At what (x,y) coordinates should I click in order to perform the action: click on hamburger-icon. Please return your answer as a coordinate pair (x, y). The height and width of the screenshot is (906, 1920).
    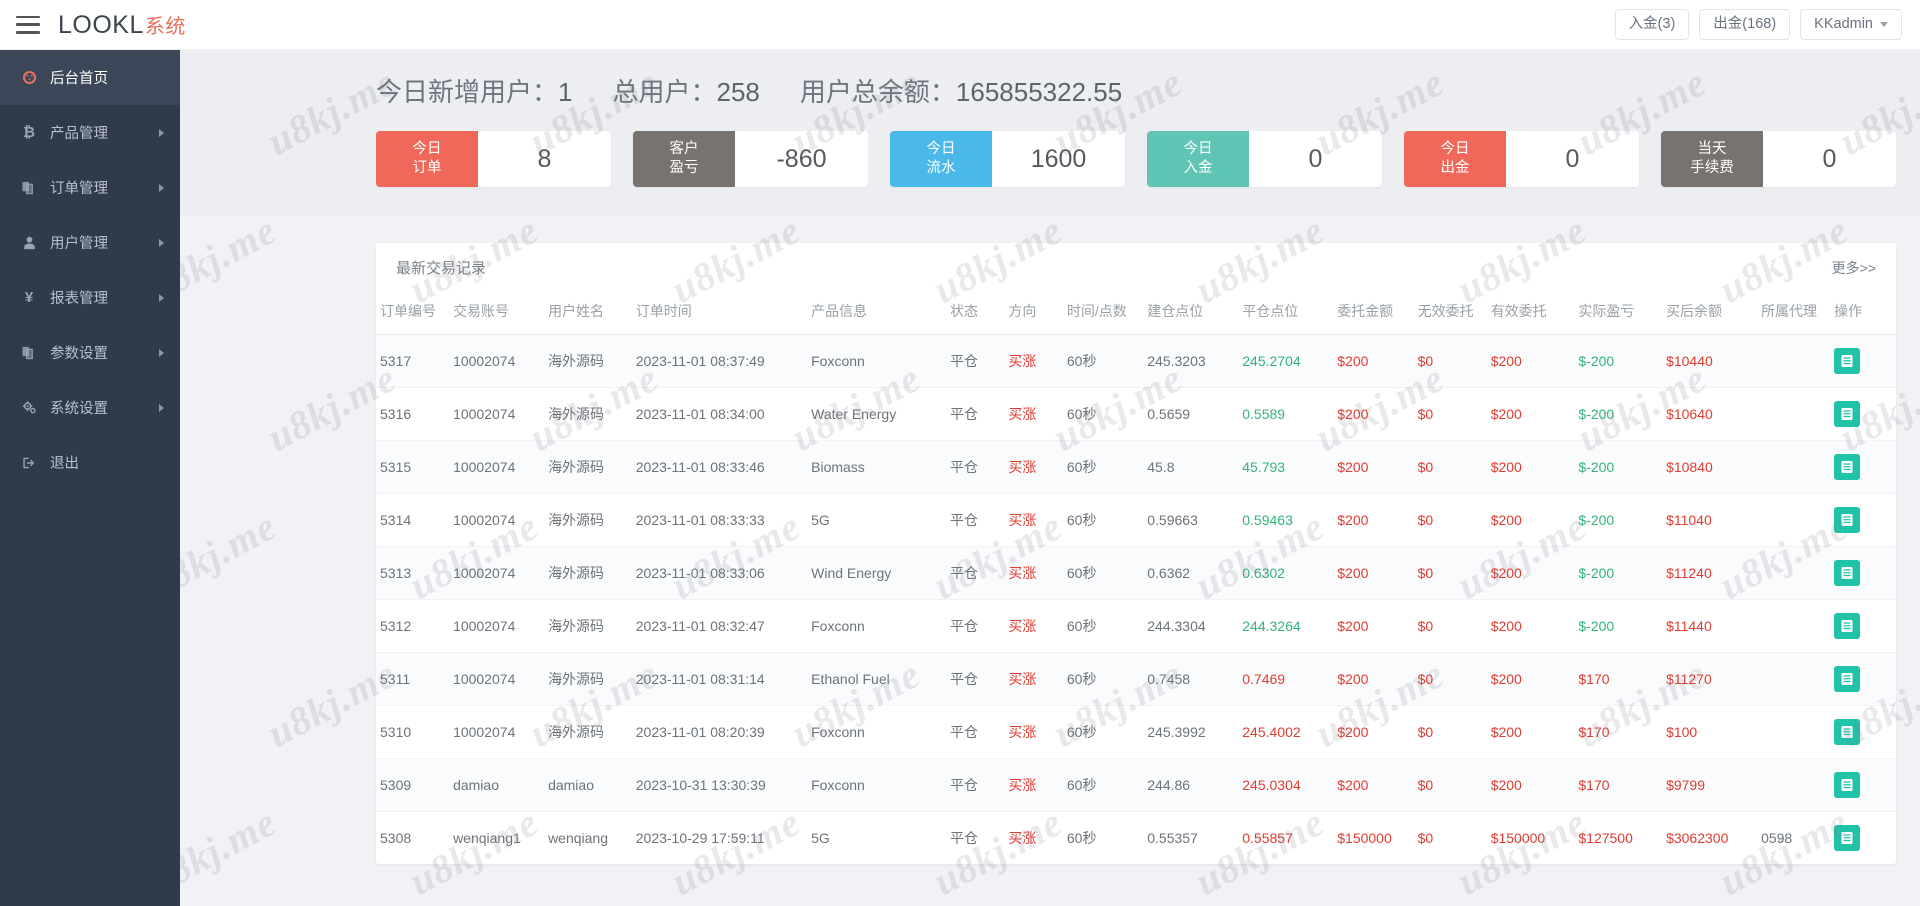
    Looking at the image, I should click on (28, 24).